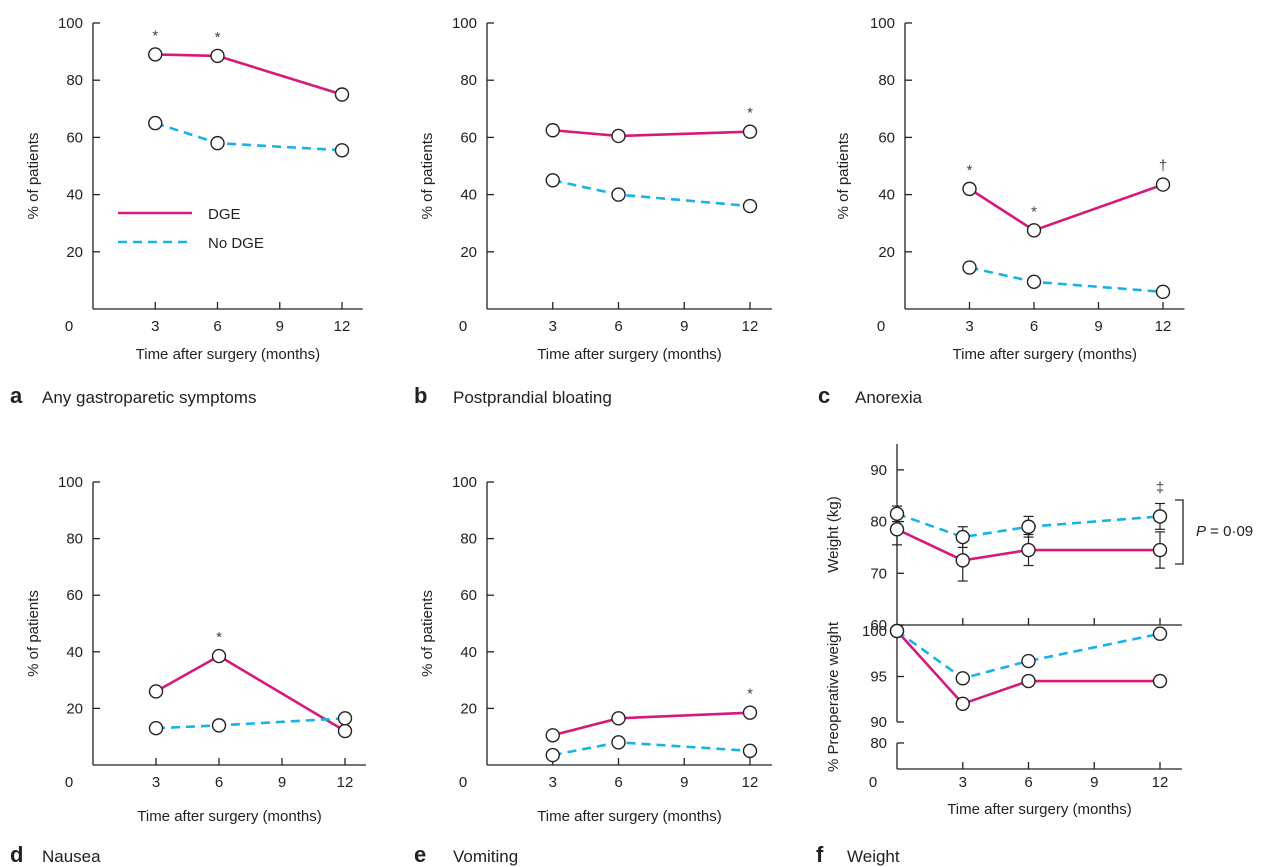 Image resolution: width=1268 pixels, height=867 pixels. Describe the element at coordinates (878, 573) in the screenshot. I see `y-tick-label: 70` at that location.